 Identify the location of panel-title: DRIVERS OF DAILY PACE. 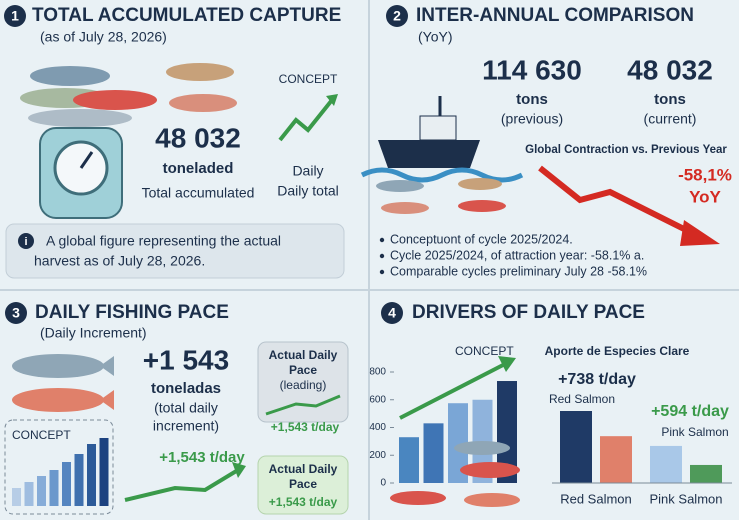
(528, 312).